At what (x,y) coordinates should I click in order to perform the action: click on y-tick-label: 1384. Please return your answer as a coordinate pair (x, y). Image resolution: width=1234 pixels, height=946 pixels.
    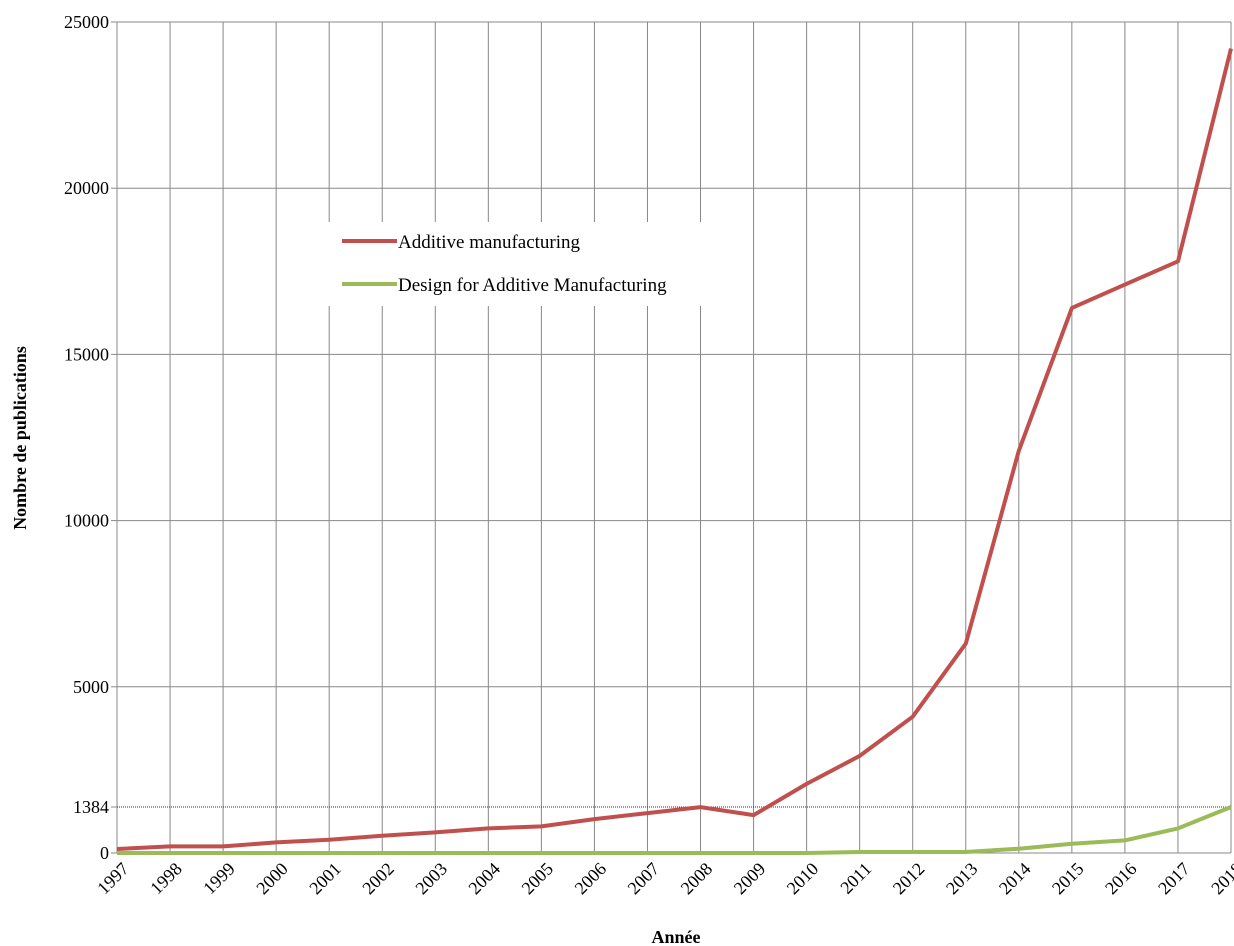
    Looking at the image, I should click on (91, 807).